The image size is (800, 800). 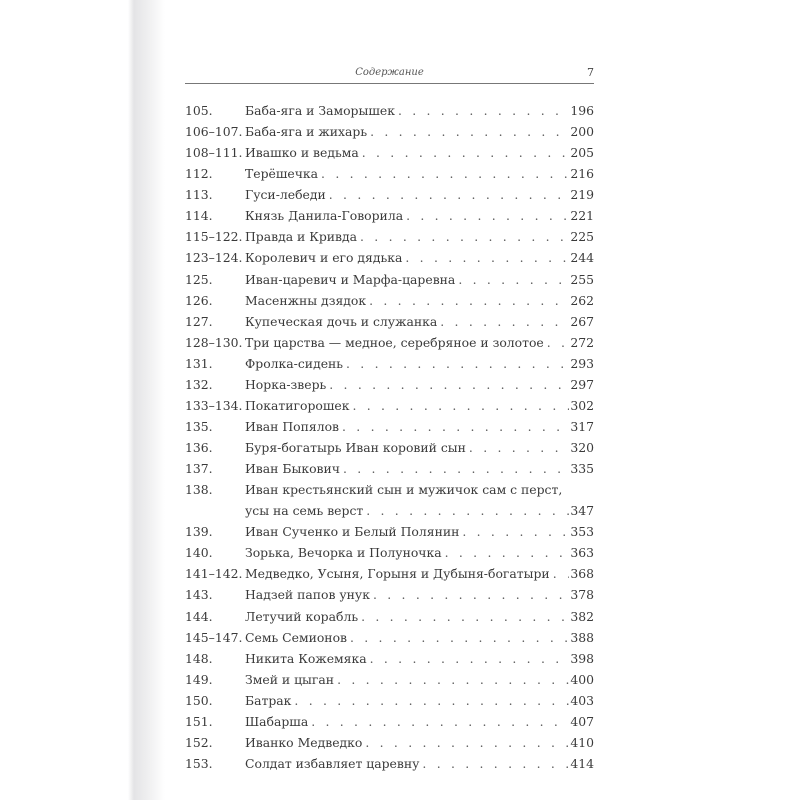 I want to click on entry-page: 272, so click(x=582, y=342).